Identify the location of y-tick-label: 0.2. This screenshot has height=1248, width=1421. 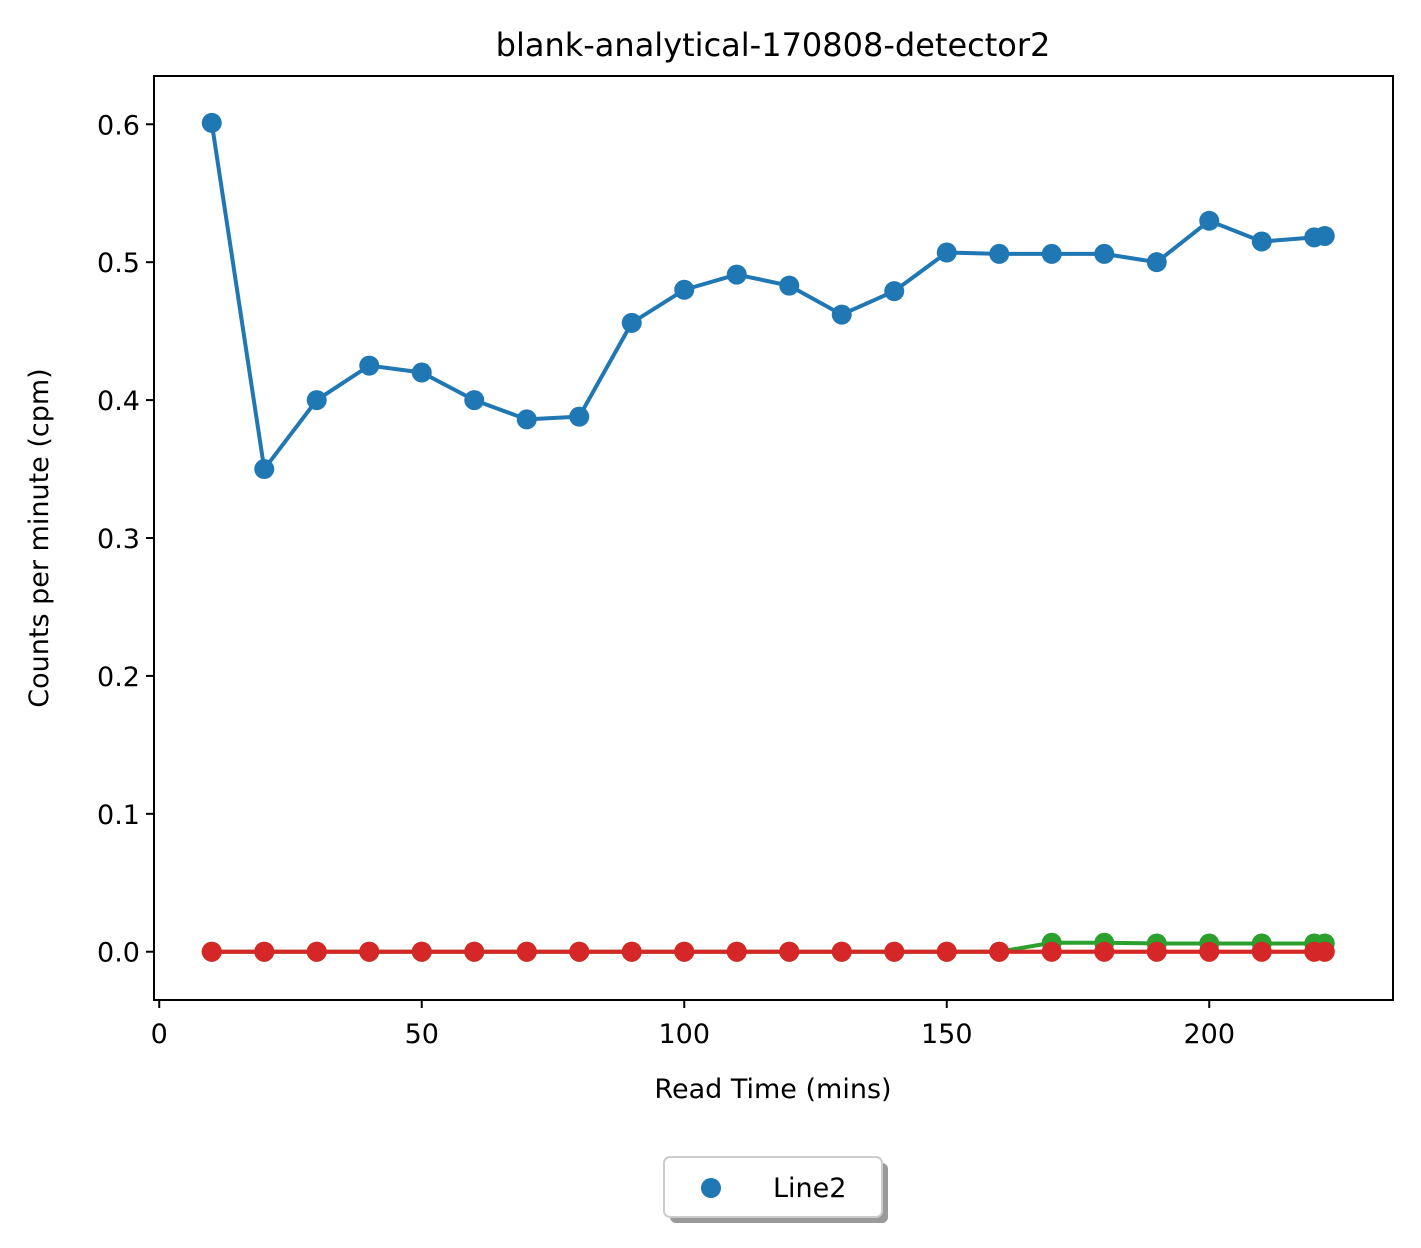
(118, 677).